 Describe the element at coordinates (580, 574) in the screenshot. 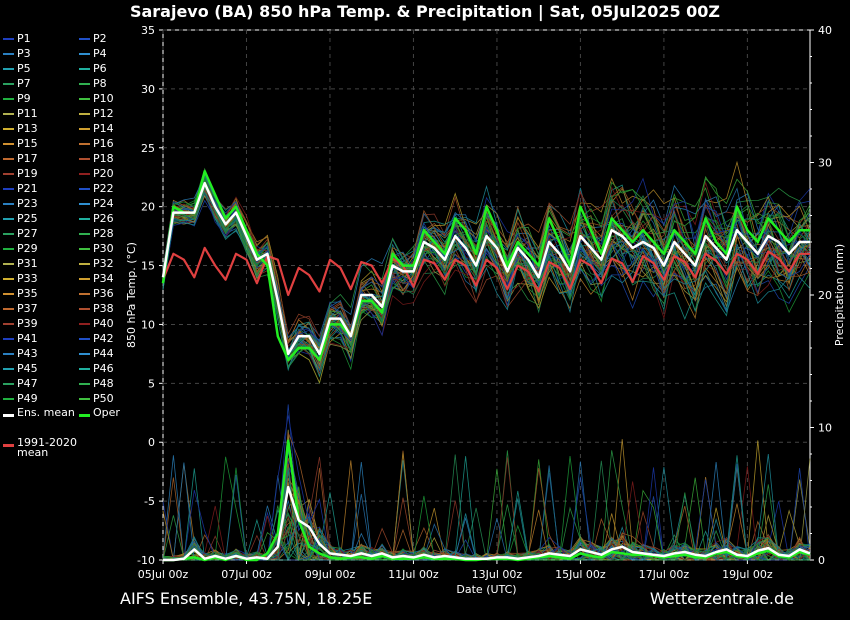

I see `x-tick-label: 15Jul 00z` at that location.